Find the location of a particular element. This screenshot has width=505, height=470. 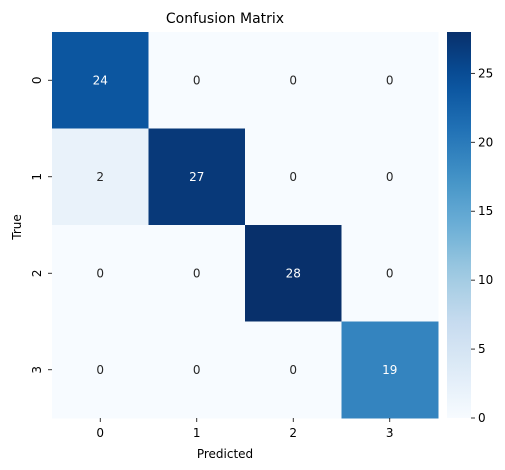

colorbar-tick-label: 5 is located at coordinates (482, 349).